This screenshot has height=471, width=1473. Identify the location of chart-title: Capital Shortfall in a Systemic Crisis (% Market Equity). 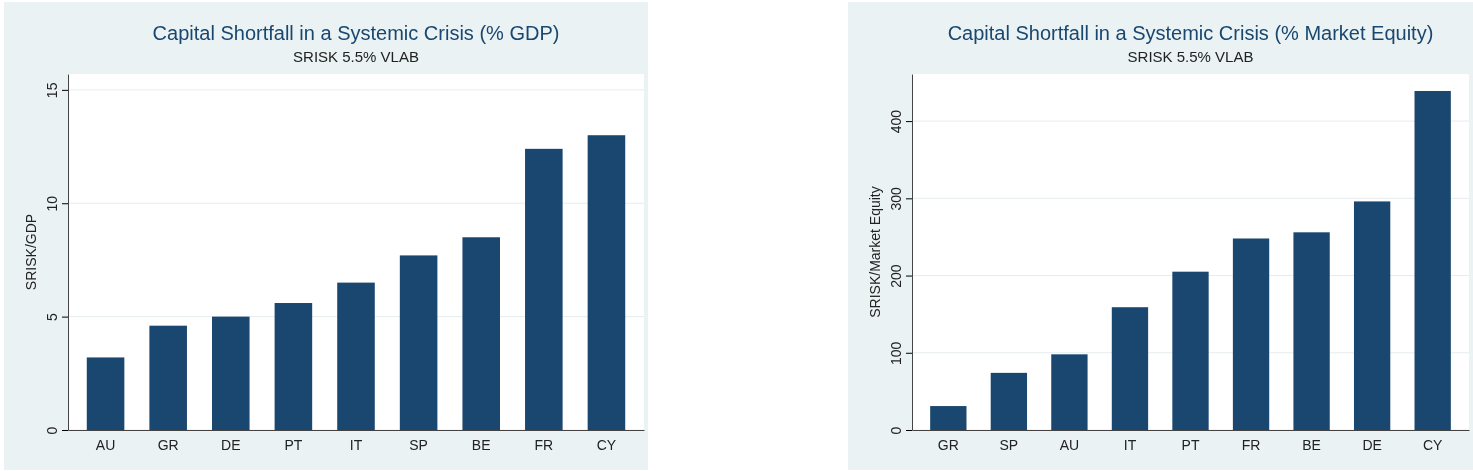
(1190, 33).